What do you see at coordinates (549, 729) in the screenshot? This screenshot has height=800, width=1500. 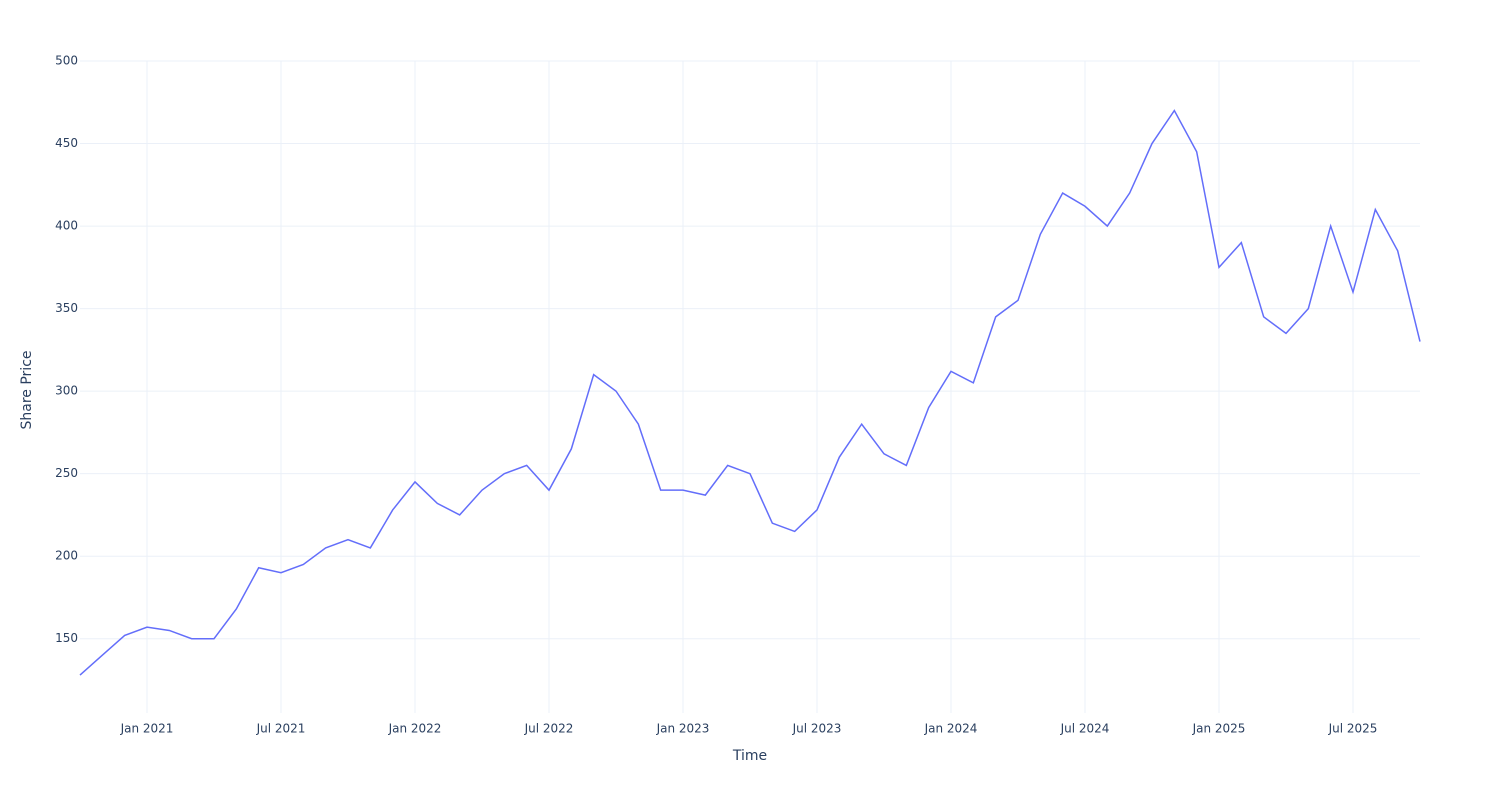 I see `x-tick-label: Jul 2022` at bounding box center [549, 729].